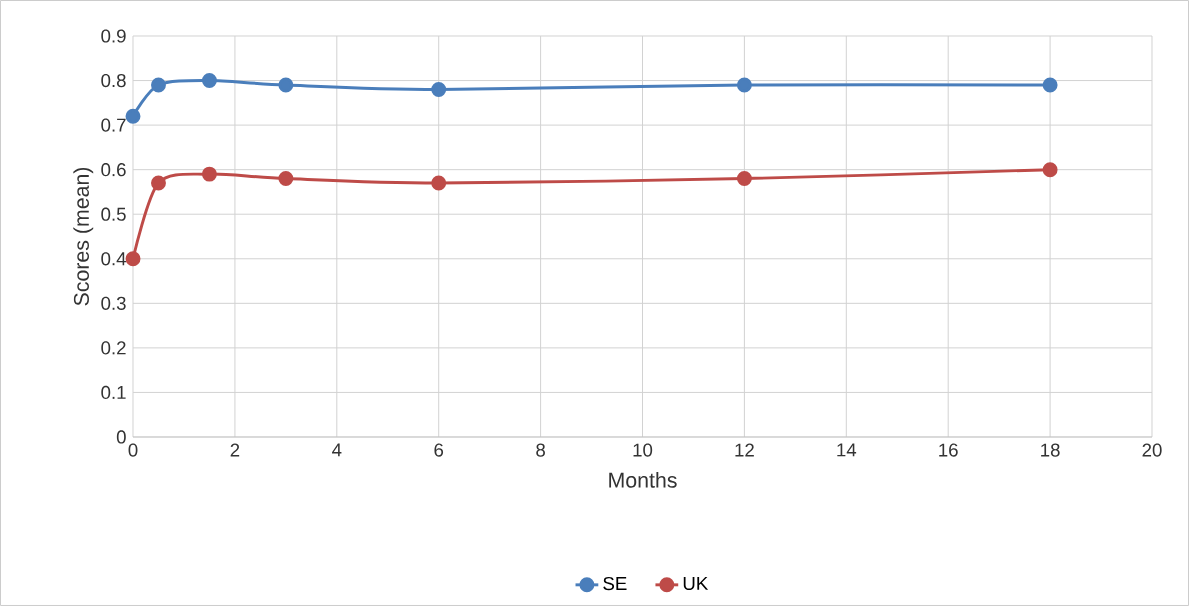 The width and height of the screenshot is (1189, 606). What do you see at coordinates (113, 348) in the screenshot?
I see `y-tick-label: 0.2` at bounding box center [113, 348].